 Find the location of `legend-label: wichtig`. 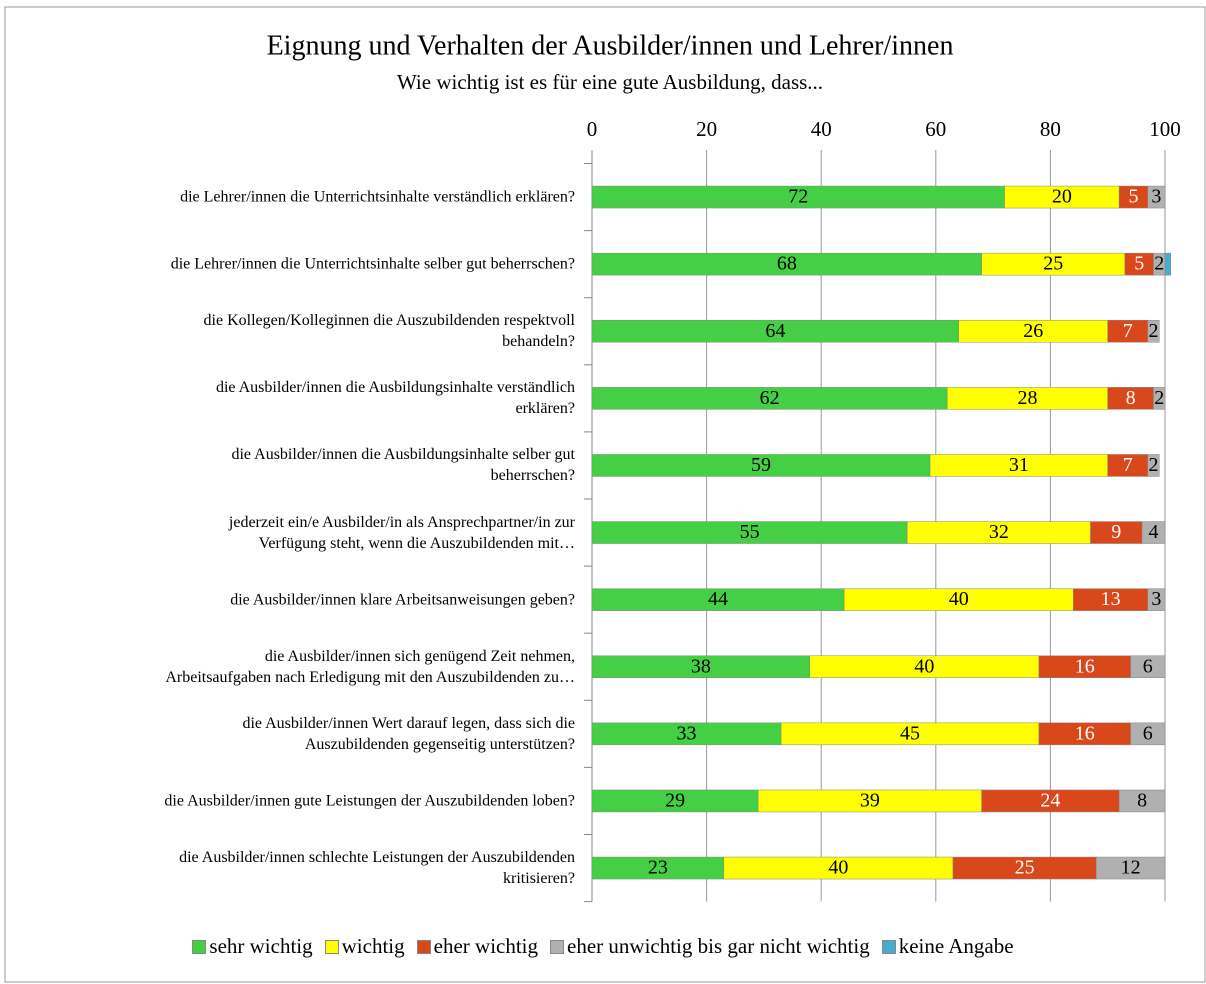

legend-label: wichtig is located at coordinates (373, 946).